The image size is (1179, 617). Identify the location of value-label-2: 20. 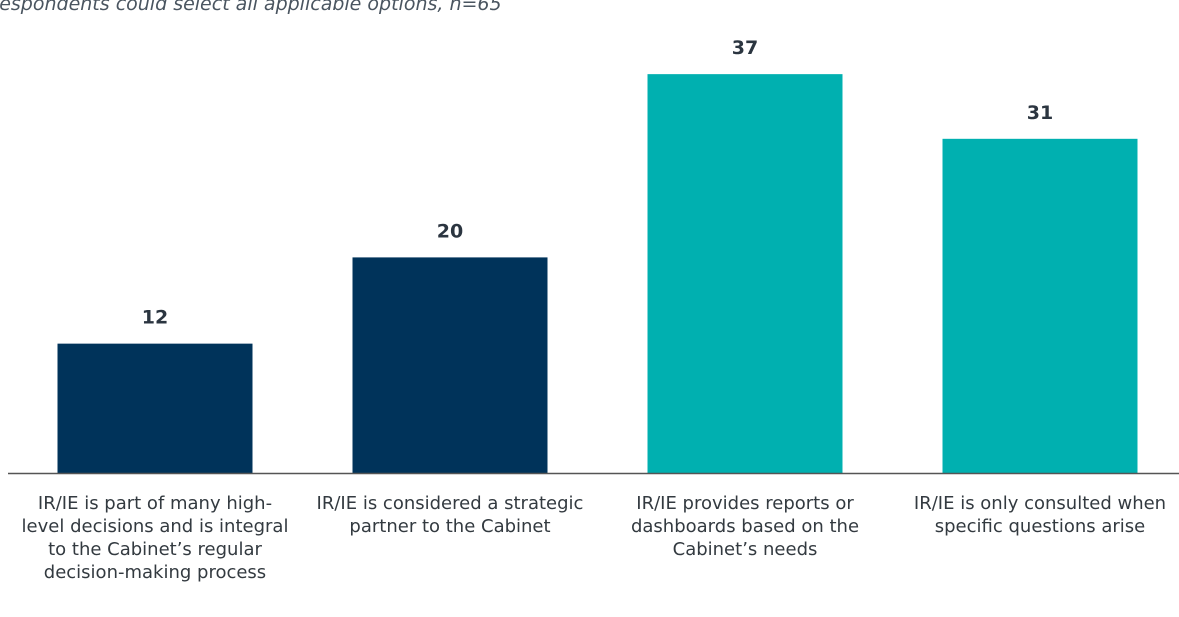
(450, 231).